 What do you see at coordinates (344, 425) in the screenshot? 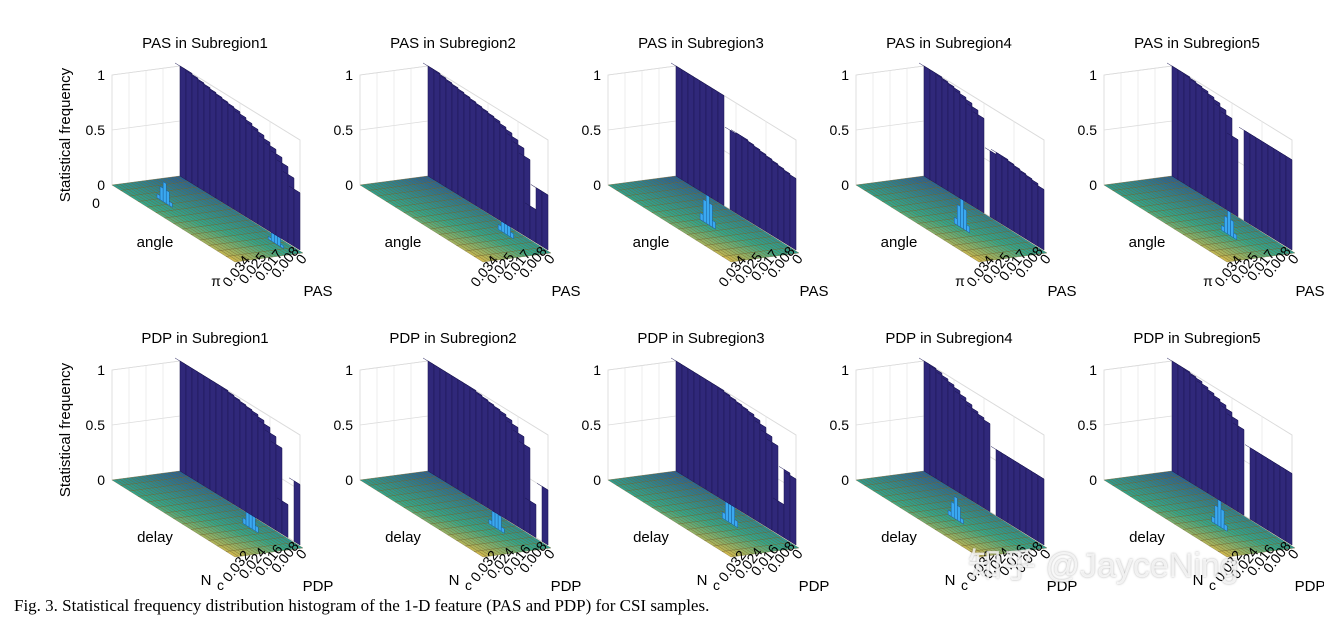
I see `z-tick-label: 0.5` at bounding box center [344, 425].